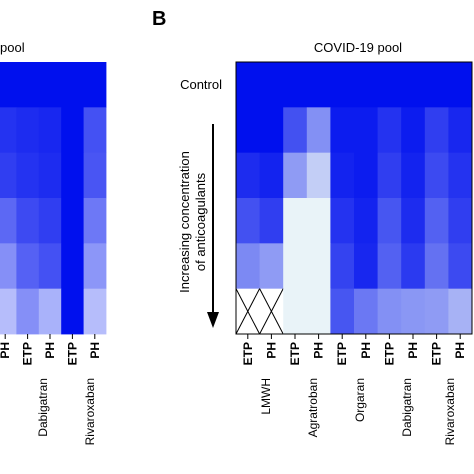 The image size is (474, 474). What do you see at coordinates (271, 311) in the screenshot?
I see `missing-cross` at bounding box center [271, 311].